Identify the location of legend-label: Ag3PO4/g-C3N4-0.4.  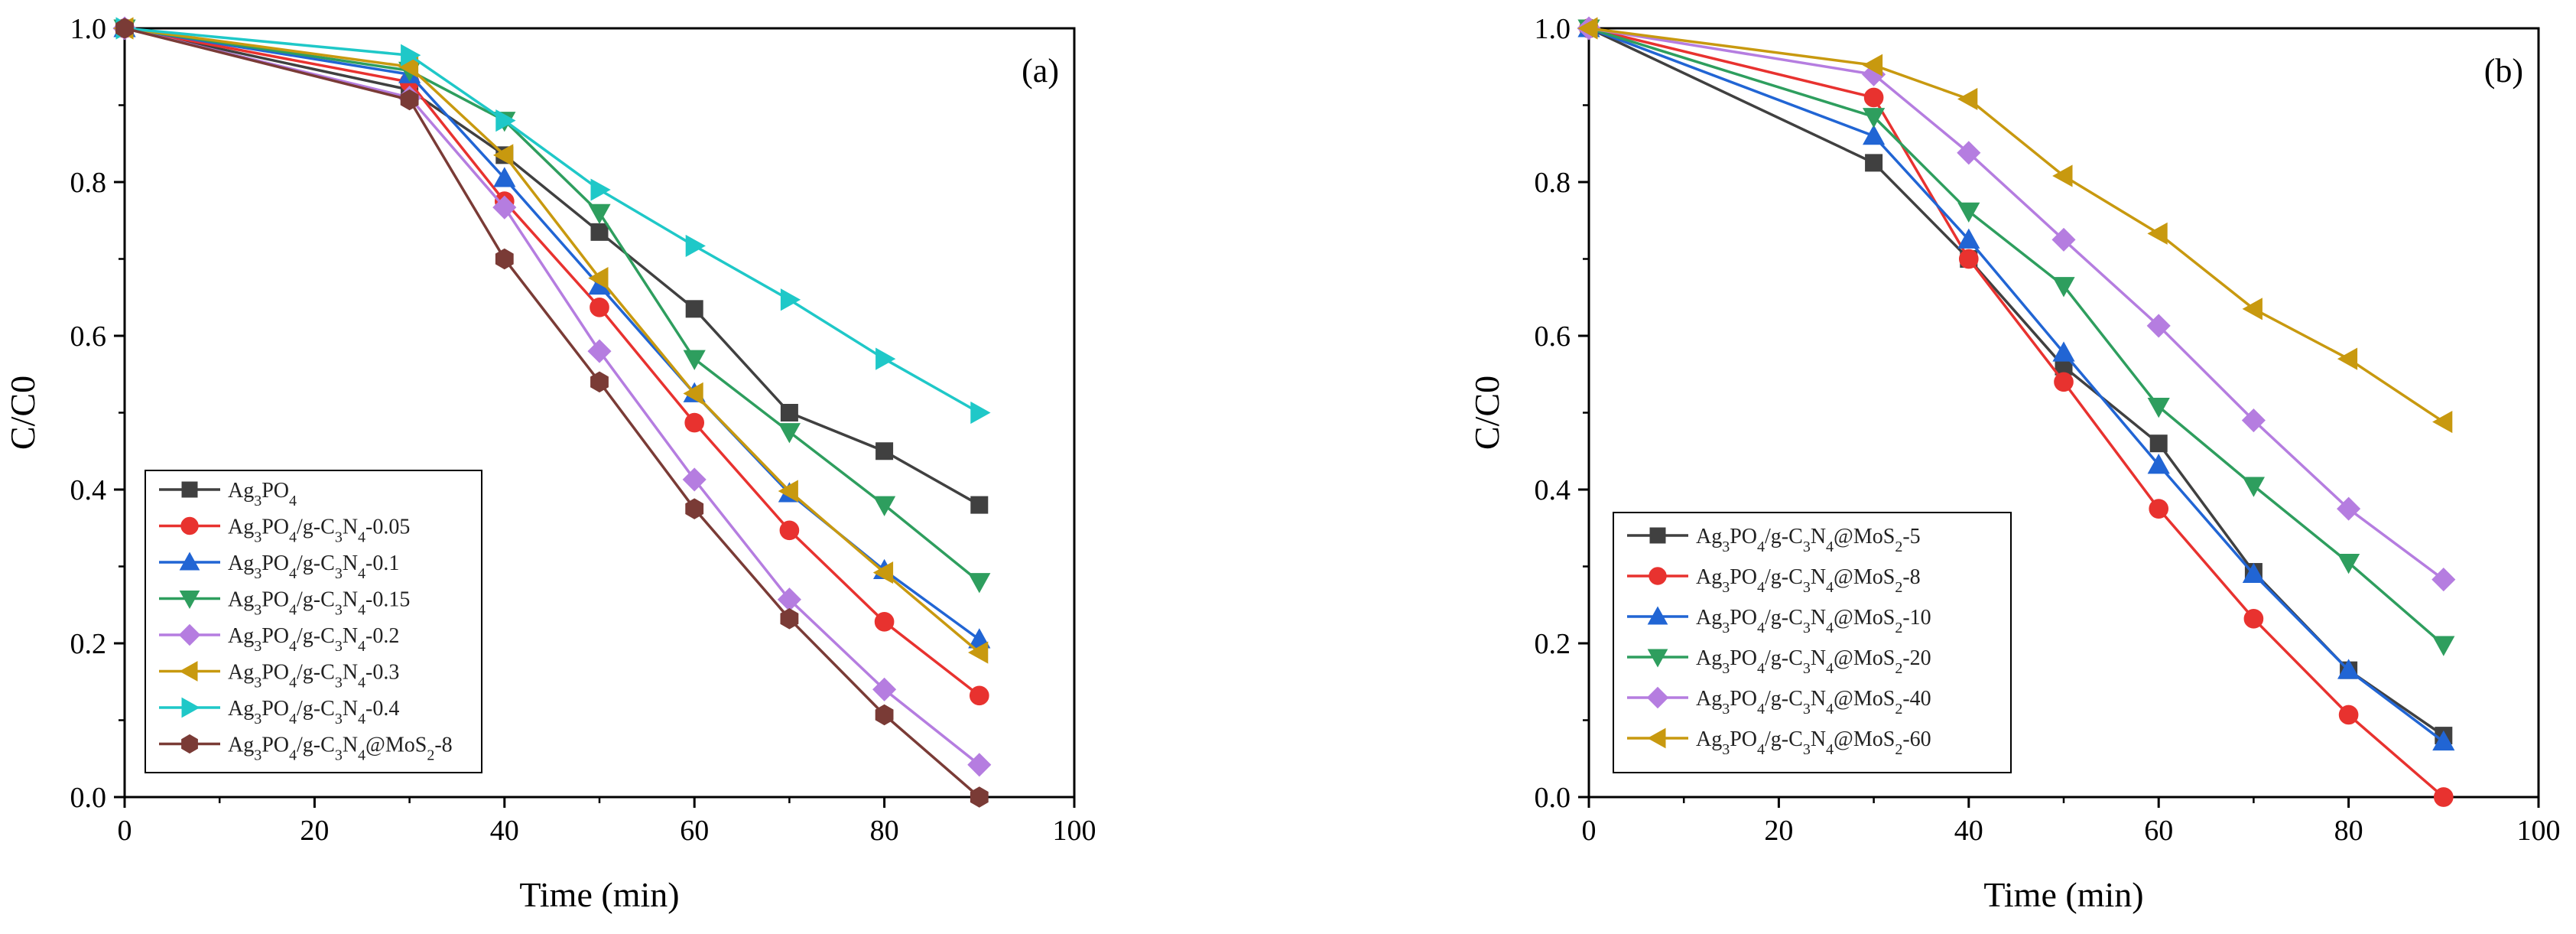
(314, 712).